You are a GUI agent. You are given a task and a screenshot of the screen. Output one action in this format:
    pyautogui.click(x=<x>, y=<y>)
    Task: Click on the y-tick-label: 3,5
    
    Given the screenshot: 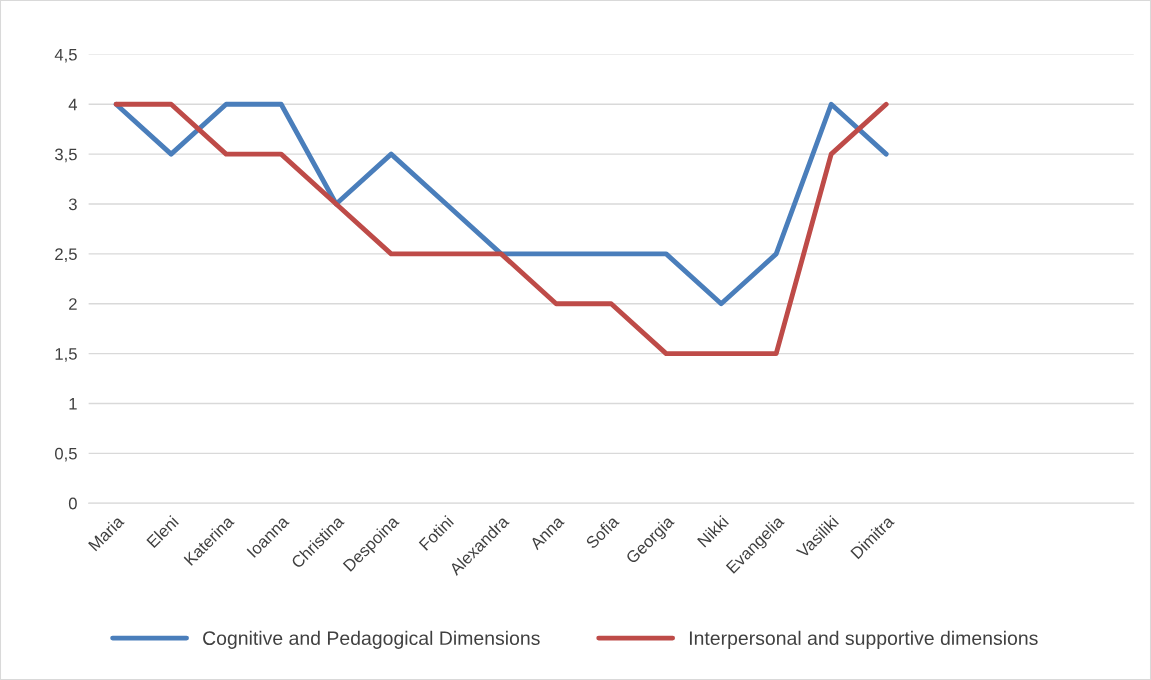 What is the action you would take?
    pyautogui.click(x=65, y=155)
    